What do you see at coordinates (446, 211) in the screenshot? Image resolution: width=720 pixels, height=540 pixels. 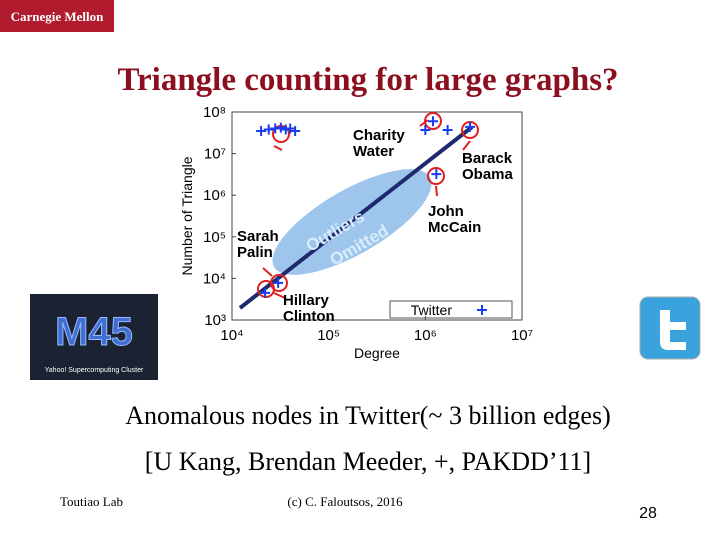 I see `annotation: John` at bounding box center [446, 211].